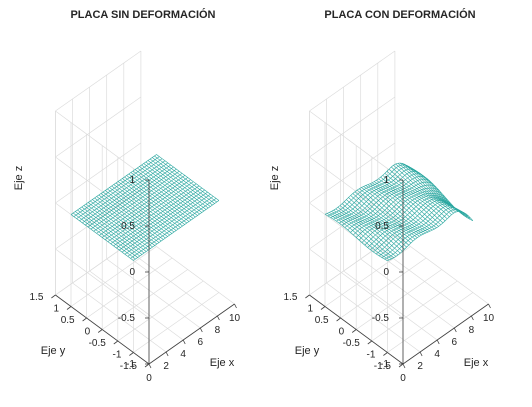  What do you see at coordinates (386, 272) in the screenshot?
I see `z-tick-label: 0` at bounding box center [386, 272].